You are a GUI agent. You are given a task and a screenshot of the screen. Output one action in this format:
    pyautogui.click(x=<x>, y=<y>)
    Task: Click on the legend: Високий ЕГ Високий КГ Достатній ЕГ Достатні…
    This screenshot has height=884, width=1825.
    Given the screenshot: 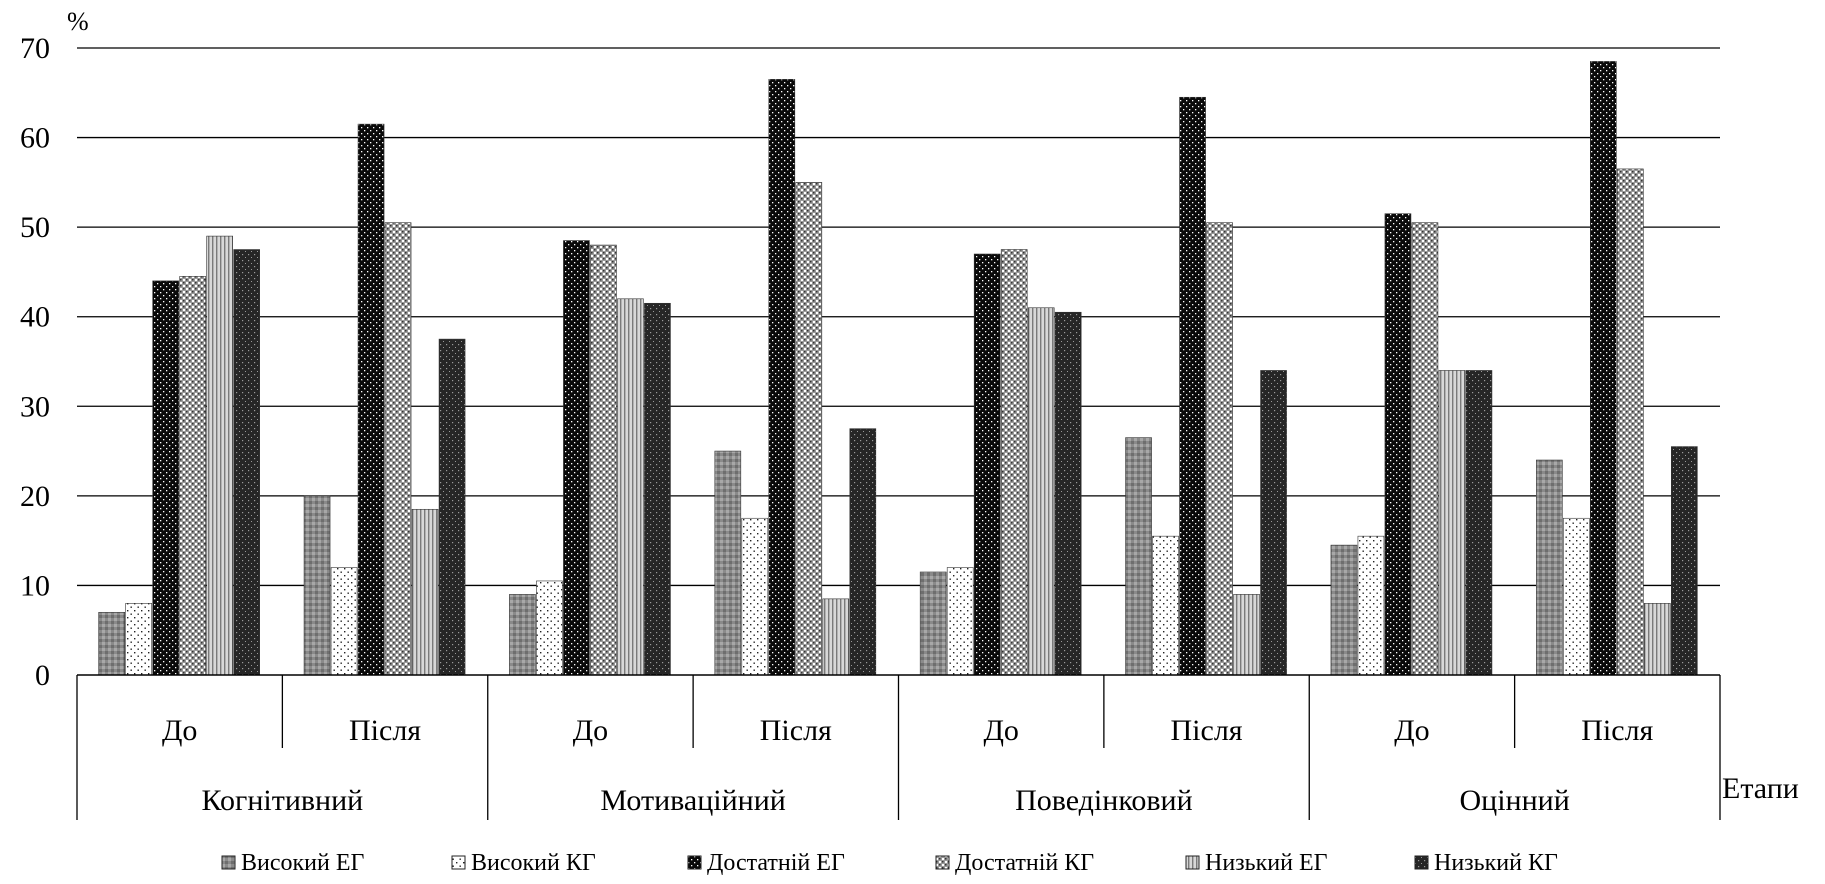 What is the action you would take?
    pyautogui.click(x=889, y=863)
    